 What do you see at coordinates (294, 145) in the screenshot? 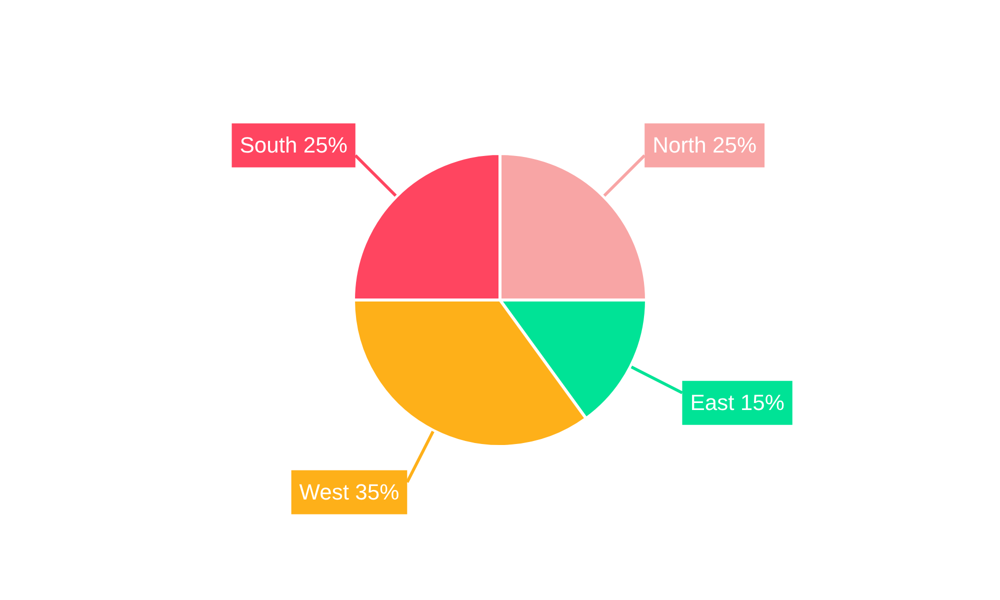
I see `slice-label: South 25%` at bounding box center [294, 145].